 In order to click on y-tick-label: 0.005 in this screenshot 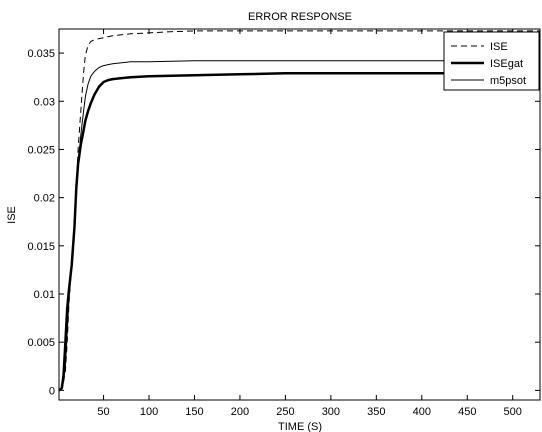, I will do `click(41, 343)`.